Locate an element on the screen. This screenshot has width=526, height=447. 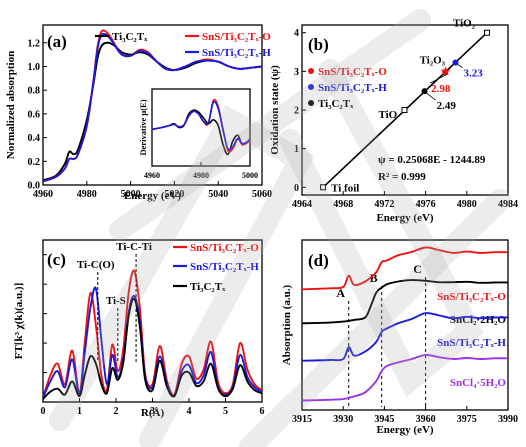
point-label: Ti₂O₃ is located at coordinates (433, 60).